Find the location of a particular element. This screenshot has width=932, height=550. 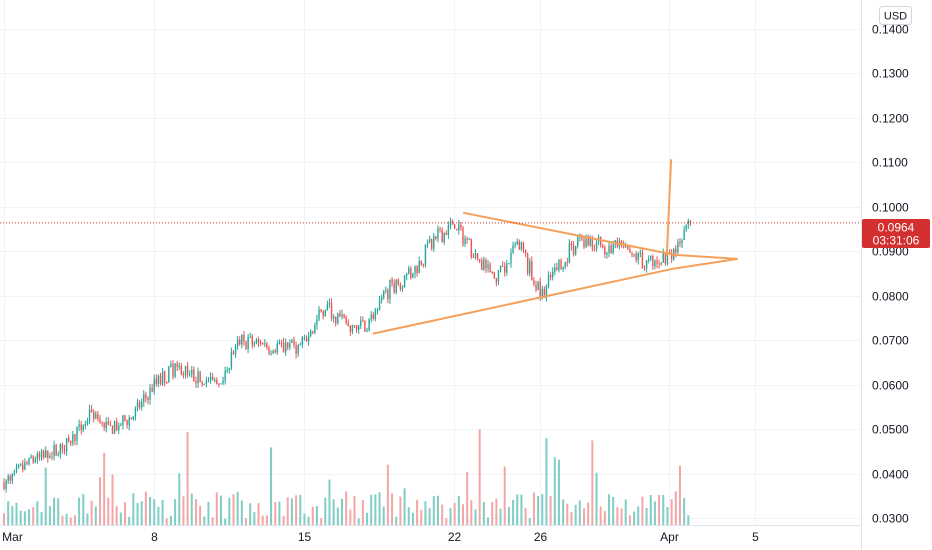

currency-button: USD is located at coordinates (895, 15).